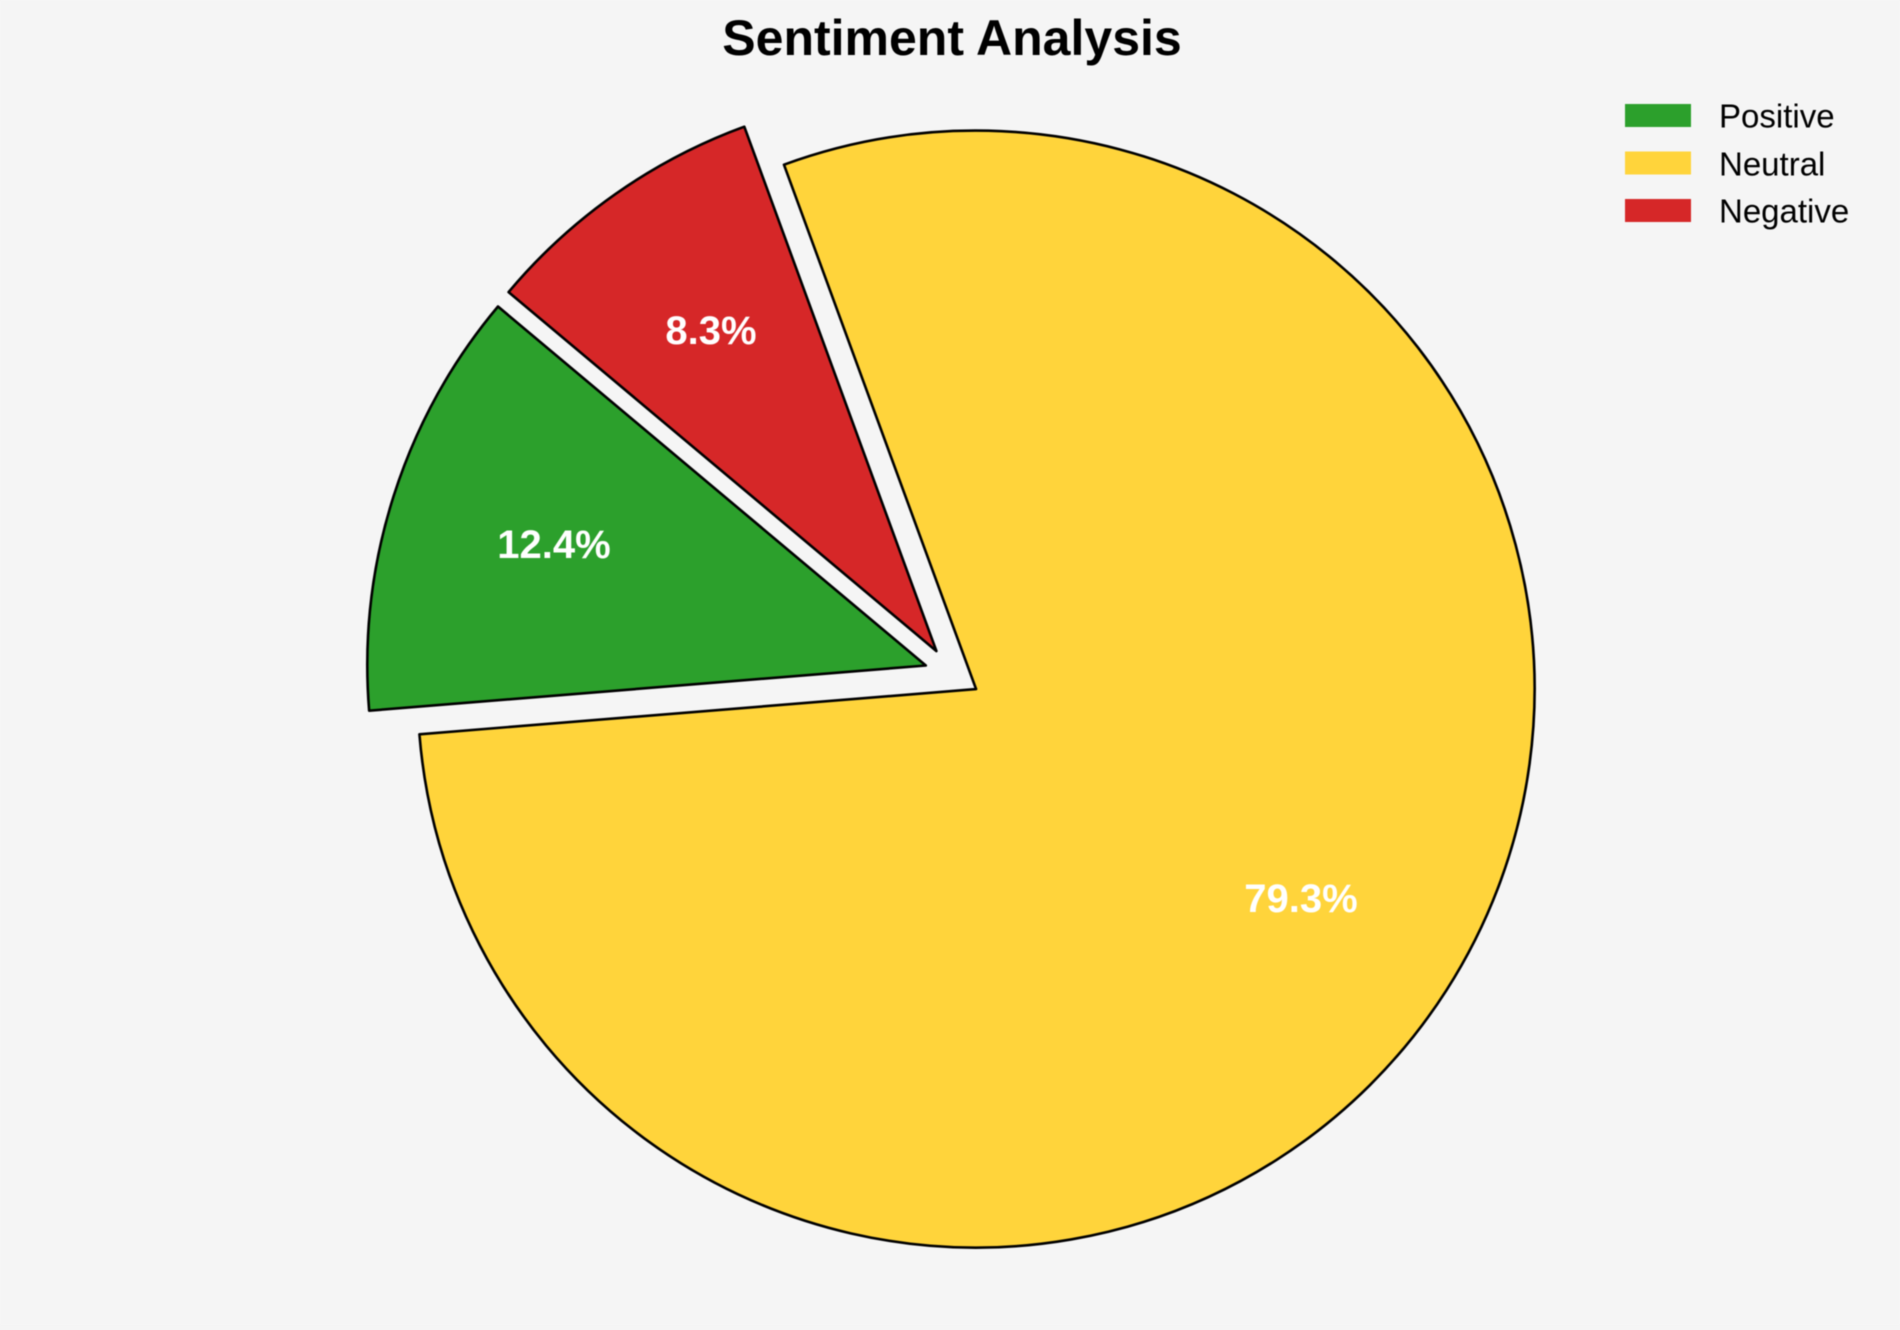 Image resolution: width=1900 pixels, height=1330 pixels. Describe the element at coordinates (1777, 115) in the screenshot. I see `svg-text: Positive` at that location.